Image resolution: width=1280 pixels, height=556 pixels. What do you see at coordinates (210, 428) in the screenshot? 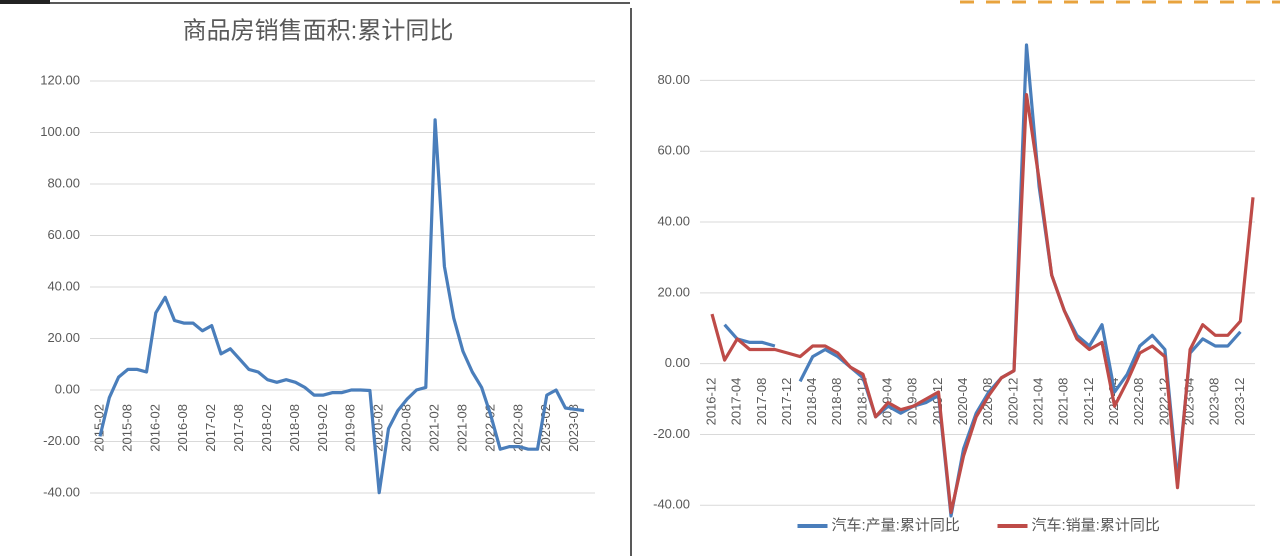
I see `x-tick-label: 2017-02` at bounding box center [210, 428].